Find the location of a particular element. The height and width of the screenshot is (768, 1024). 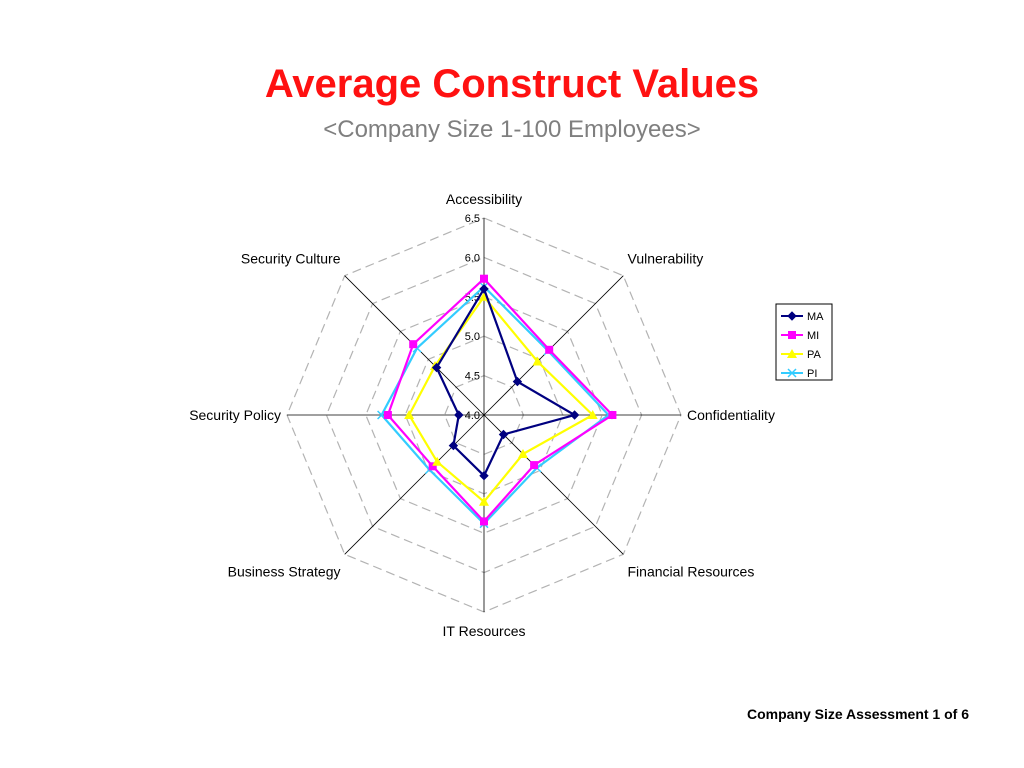

grid-ring is located at coordinates (484, 415).